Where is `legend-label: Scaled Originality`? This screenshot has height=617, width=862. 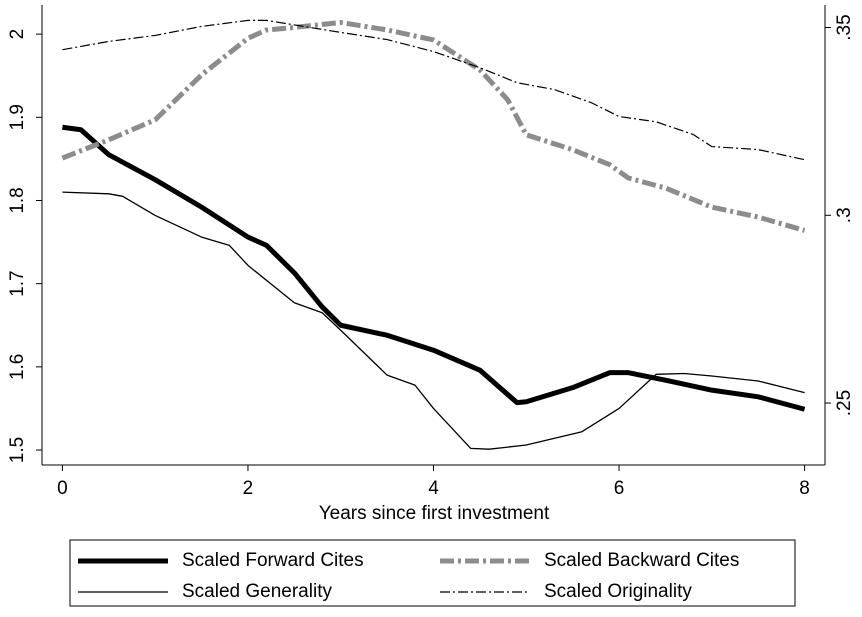 legend-label: Scaled Originality is located at coordinates (618, 591).